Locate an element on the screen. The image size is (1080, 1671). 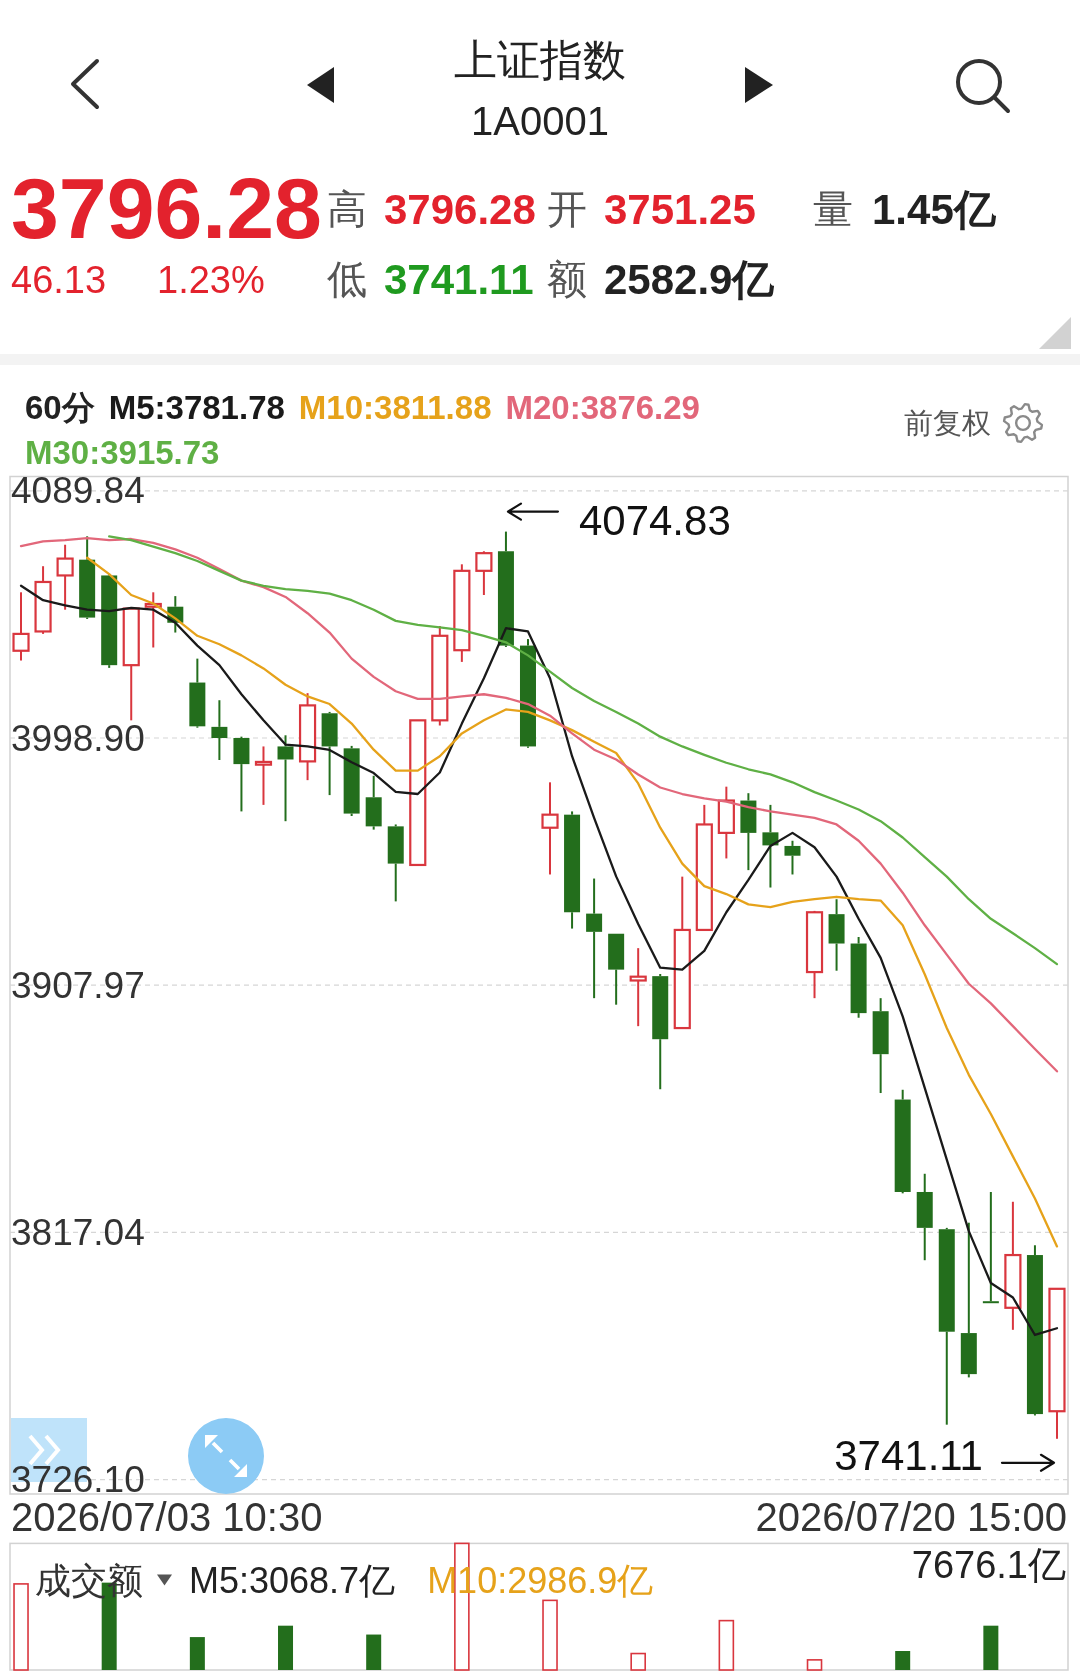
text: 3751.25 is located at coordinates (680, 209).